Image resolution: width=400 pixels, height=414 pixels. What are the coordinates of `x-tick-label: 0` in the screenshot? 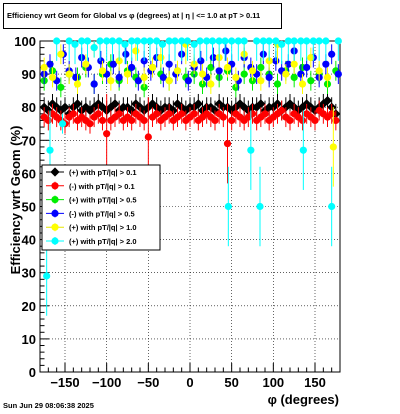 It's located at (189, 382).